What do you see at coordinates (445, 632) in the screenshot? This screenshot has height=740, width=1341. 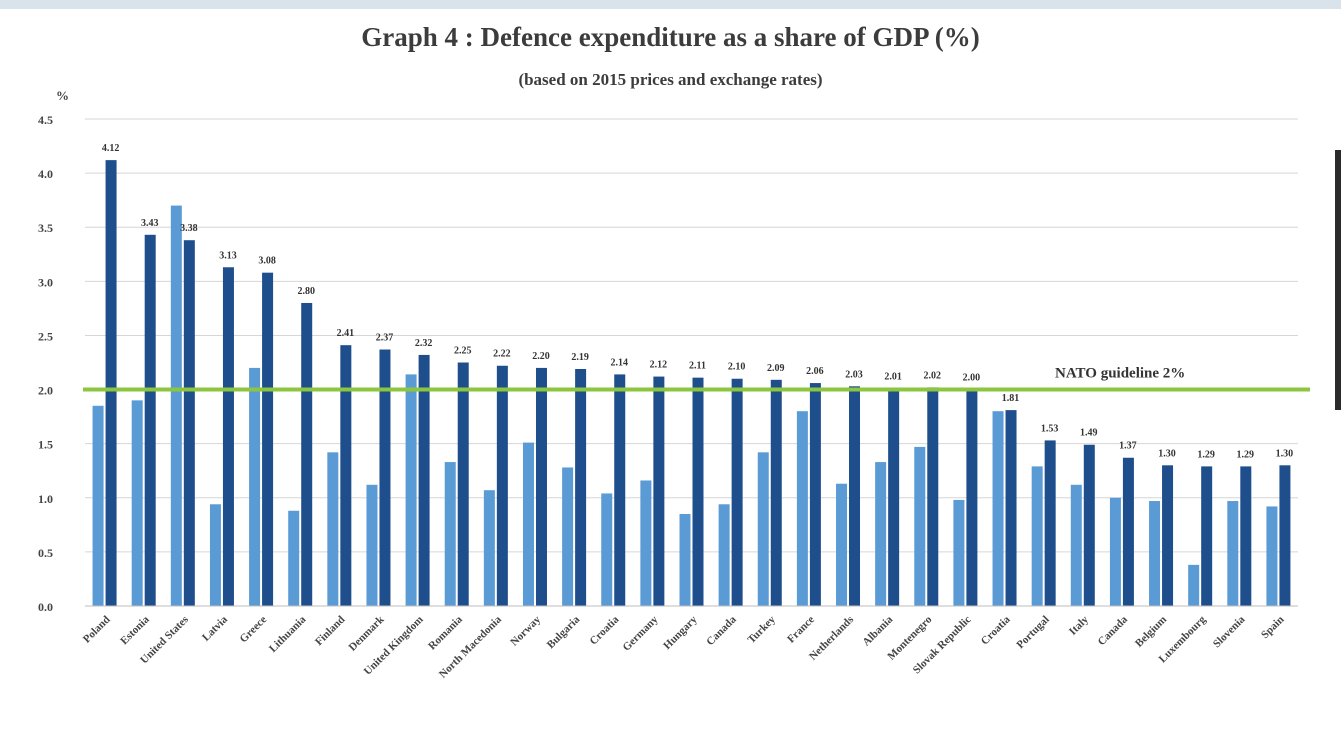 I see `category-label: Romania` at bounding box center [445, 632].